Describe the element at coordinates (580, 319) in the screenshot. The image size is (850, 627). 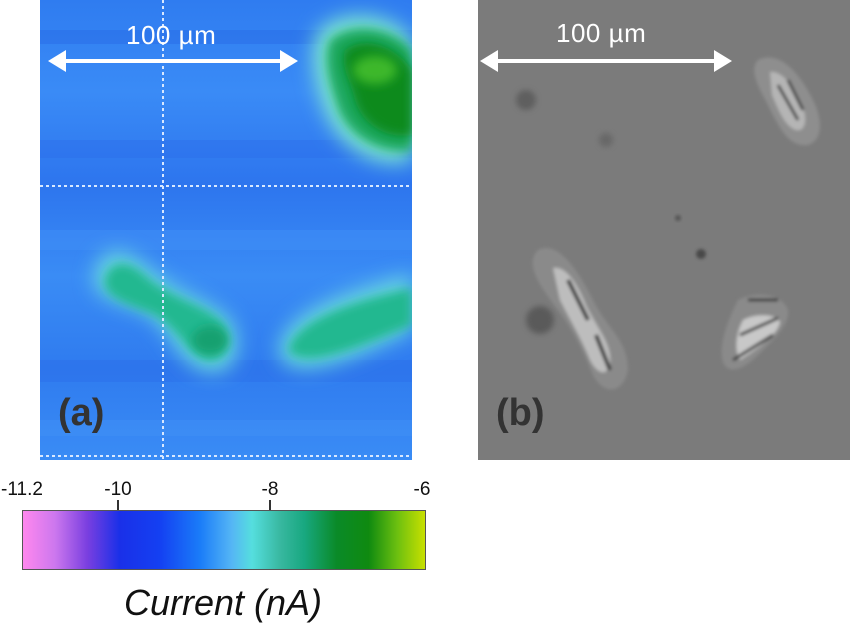
I see `cell-left` at that location.